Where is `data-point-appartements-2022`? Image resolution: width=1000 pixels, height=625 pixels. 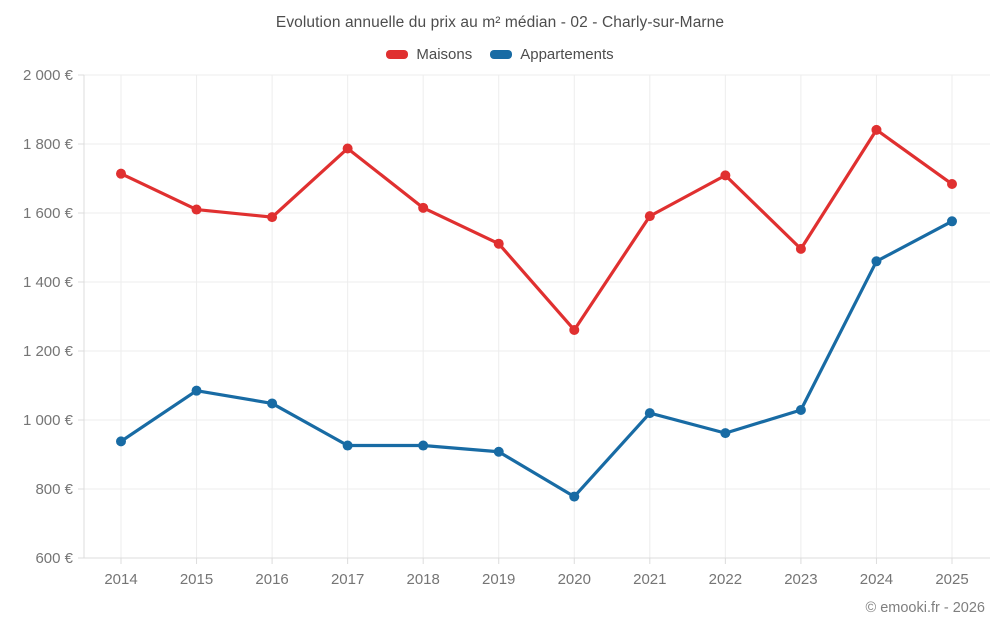
data-point-appartements-2022 is located at coordinates (725, 433).